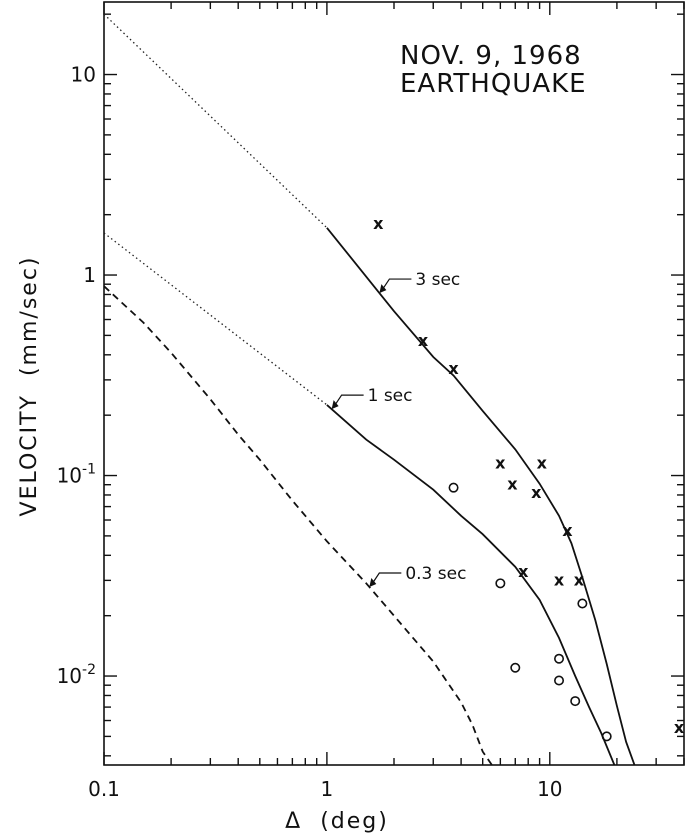 The height and width of the screenshot is (836, 686). I want to click on y-tick-label: 10⁻², so click(76, 675).